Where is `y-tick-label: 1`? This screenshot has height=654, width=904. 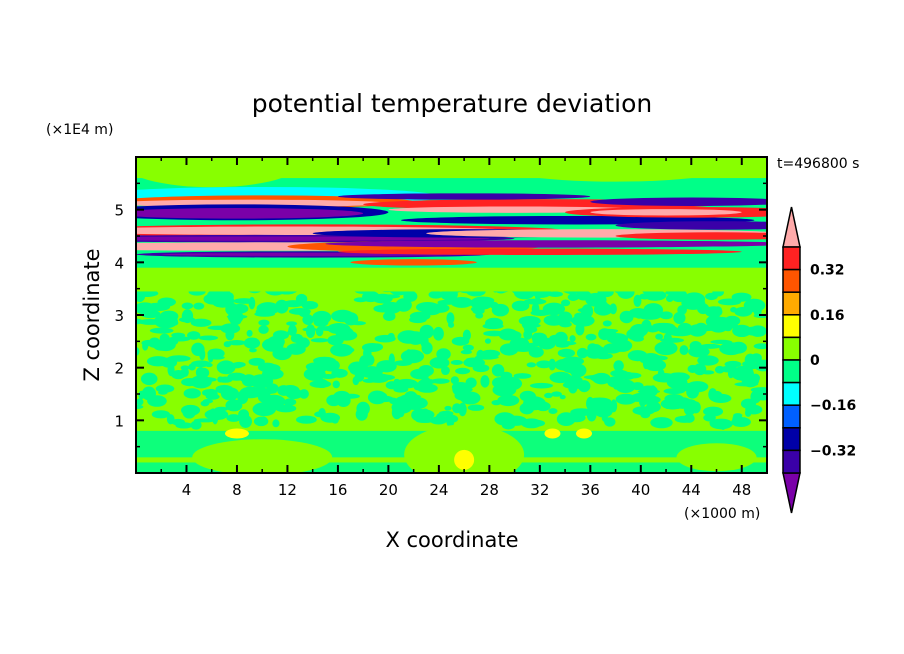 y-tick-label: 1 is located at coordinates (119, 421).